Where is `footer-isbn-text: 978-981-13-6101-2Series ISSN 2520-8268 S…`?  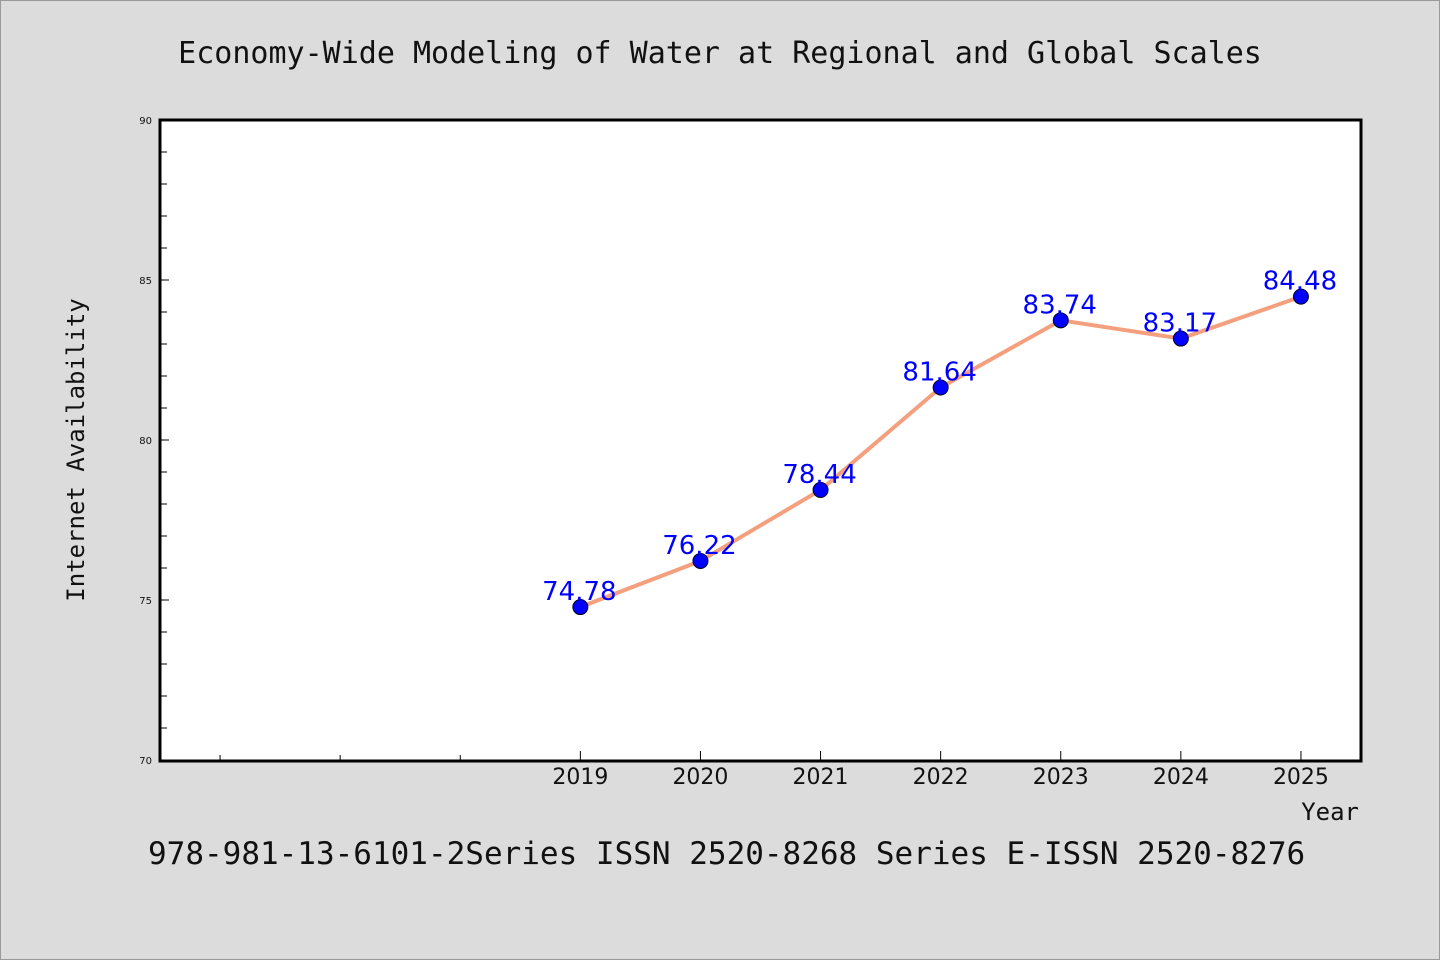
footer-isbn-text: 978-981-13-6101-2Series ISSN 2520-8268 S… is located at coordinates (726, 854).